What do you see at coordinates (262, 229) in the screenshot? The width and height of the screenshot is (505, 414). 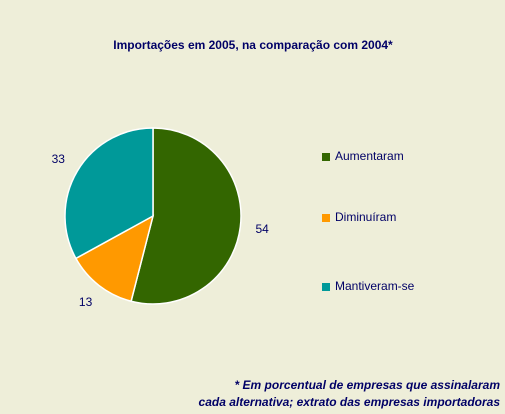 I see `data-label: 54` at bounding box center [262, 229].